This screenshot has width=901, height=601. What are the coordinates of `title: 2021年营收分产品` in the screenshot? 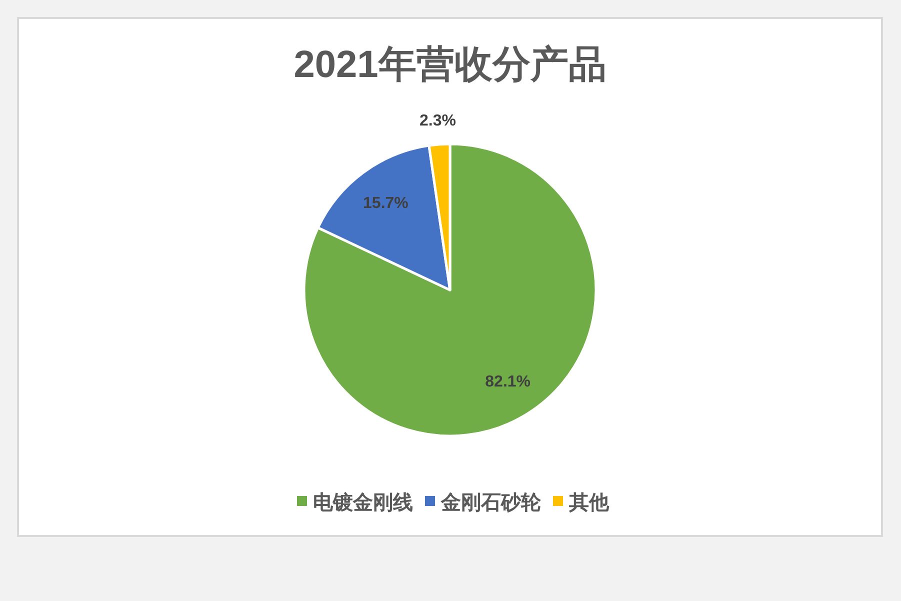 It's located at (450, 65).